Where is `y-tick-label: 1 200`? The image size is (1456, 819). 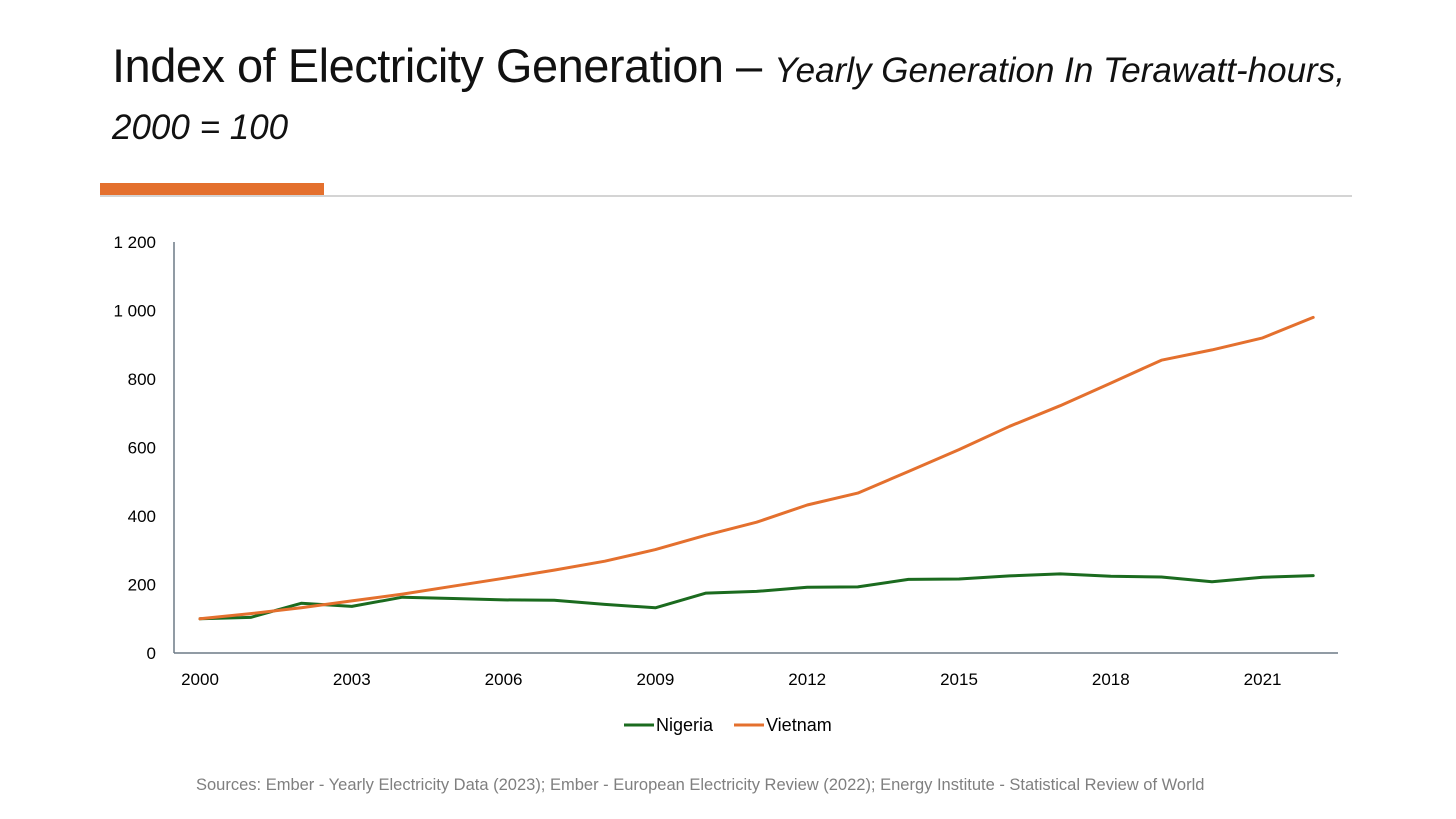
y-tick-label: 1 200 is located at coordinates (134, 242).